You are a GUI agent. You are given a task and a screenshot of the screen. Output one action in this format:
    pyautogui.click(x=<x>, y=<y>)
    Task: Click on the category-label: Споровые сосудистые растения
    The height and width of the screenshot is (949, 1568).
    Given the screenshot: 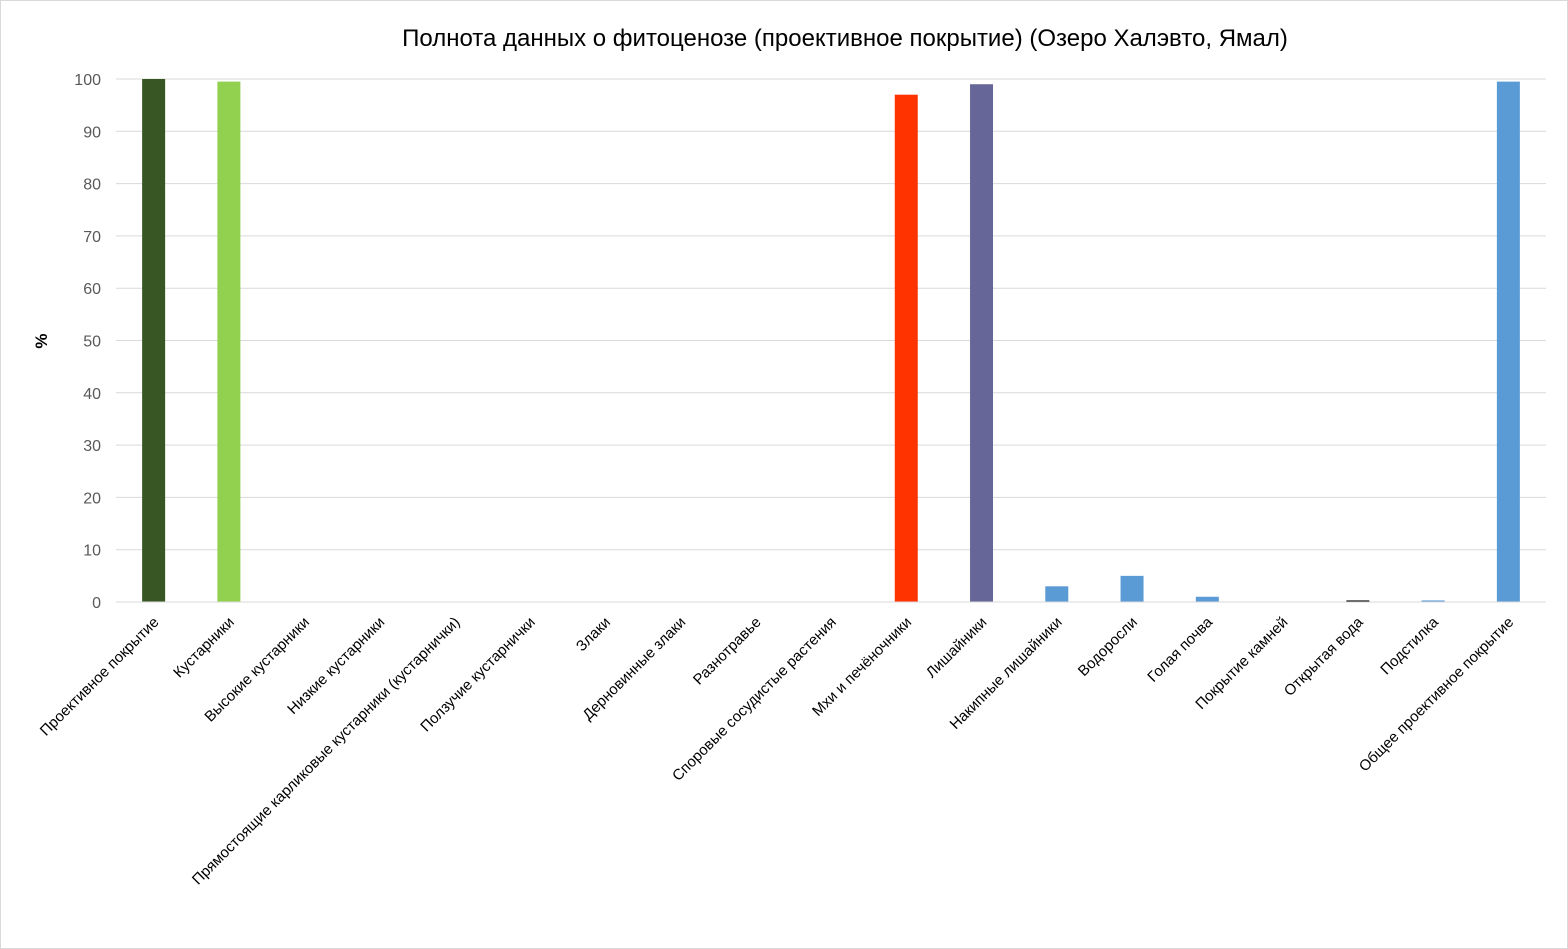 What is the action you would take?
    pyautogui.click(x=754, y=699)
    